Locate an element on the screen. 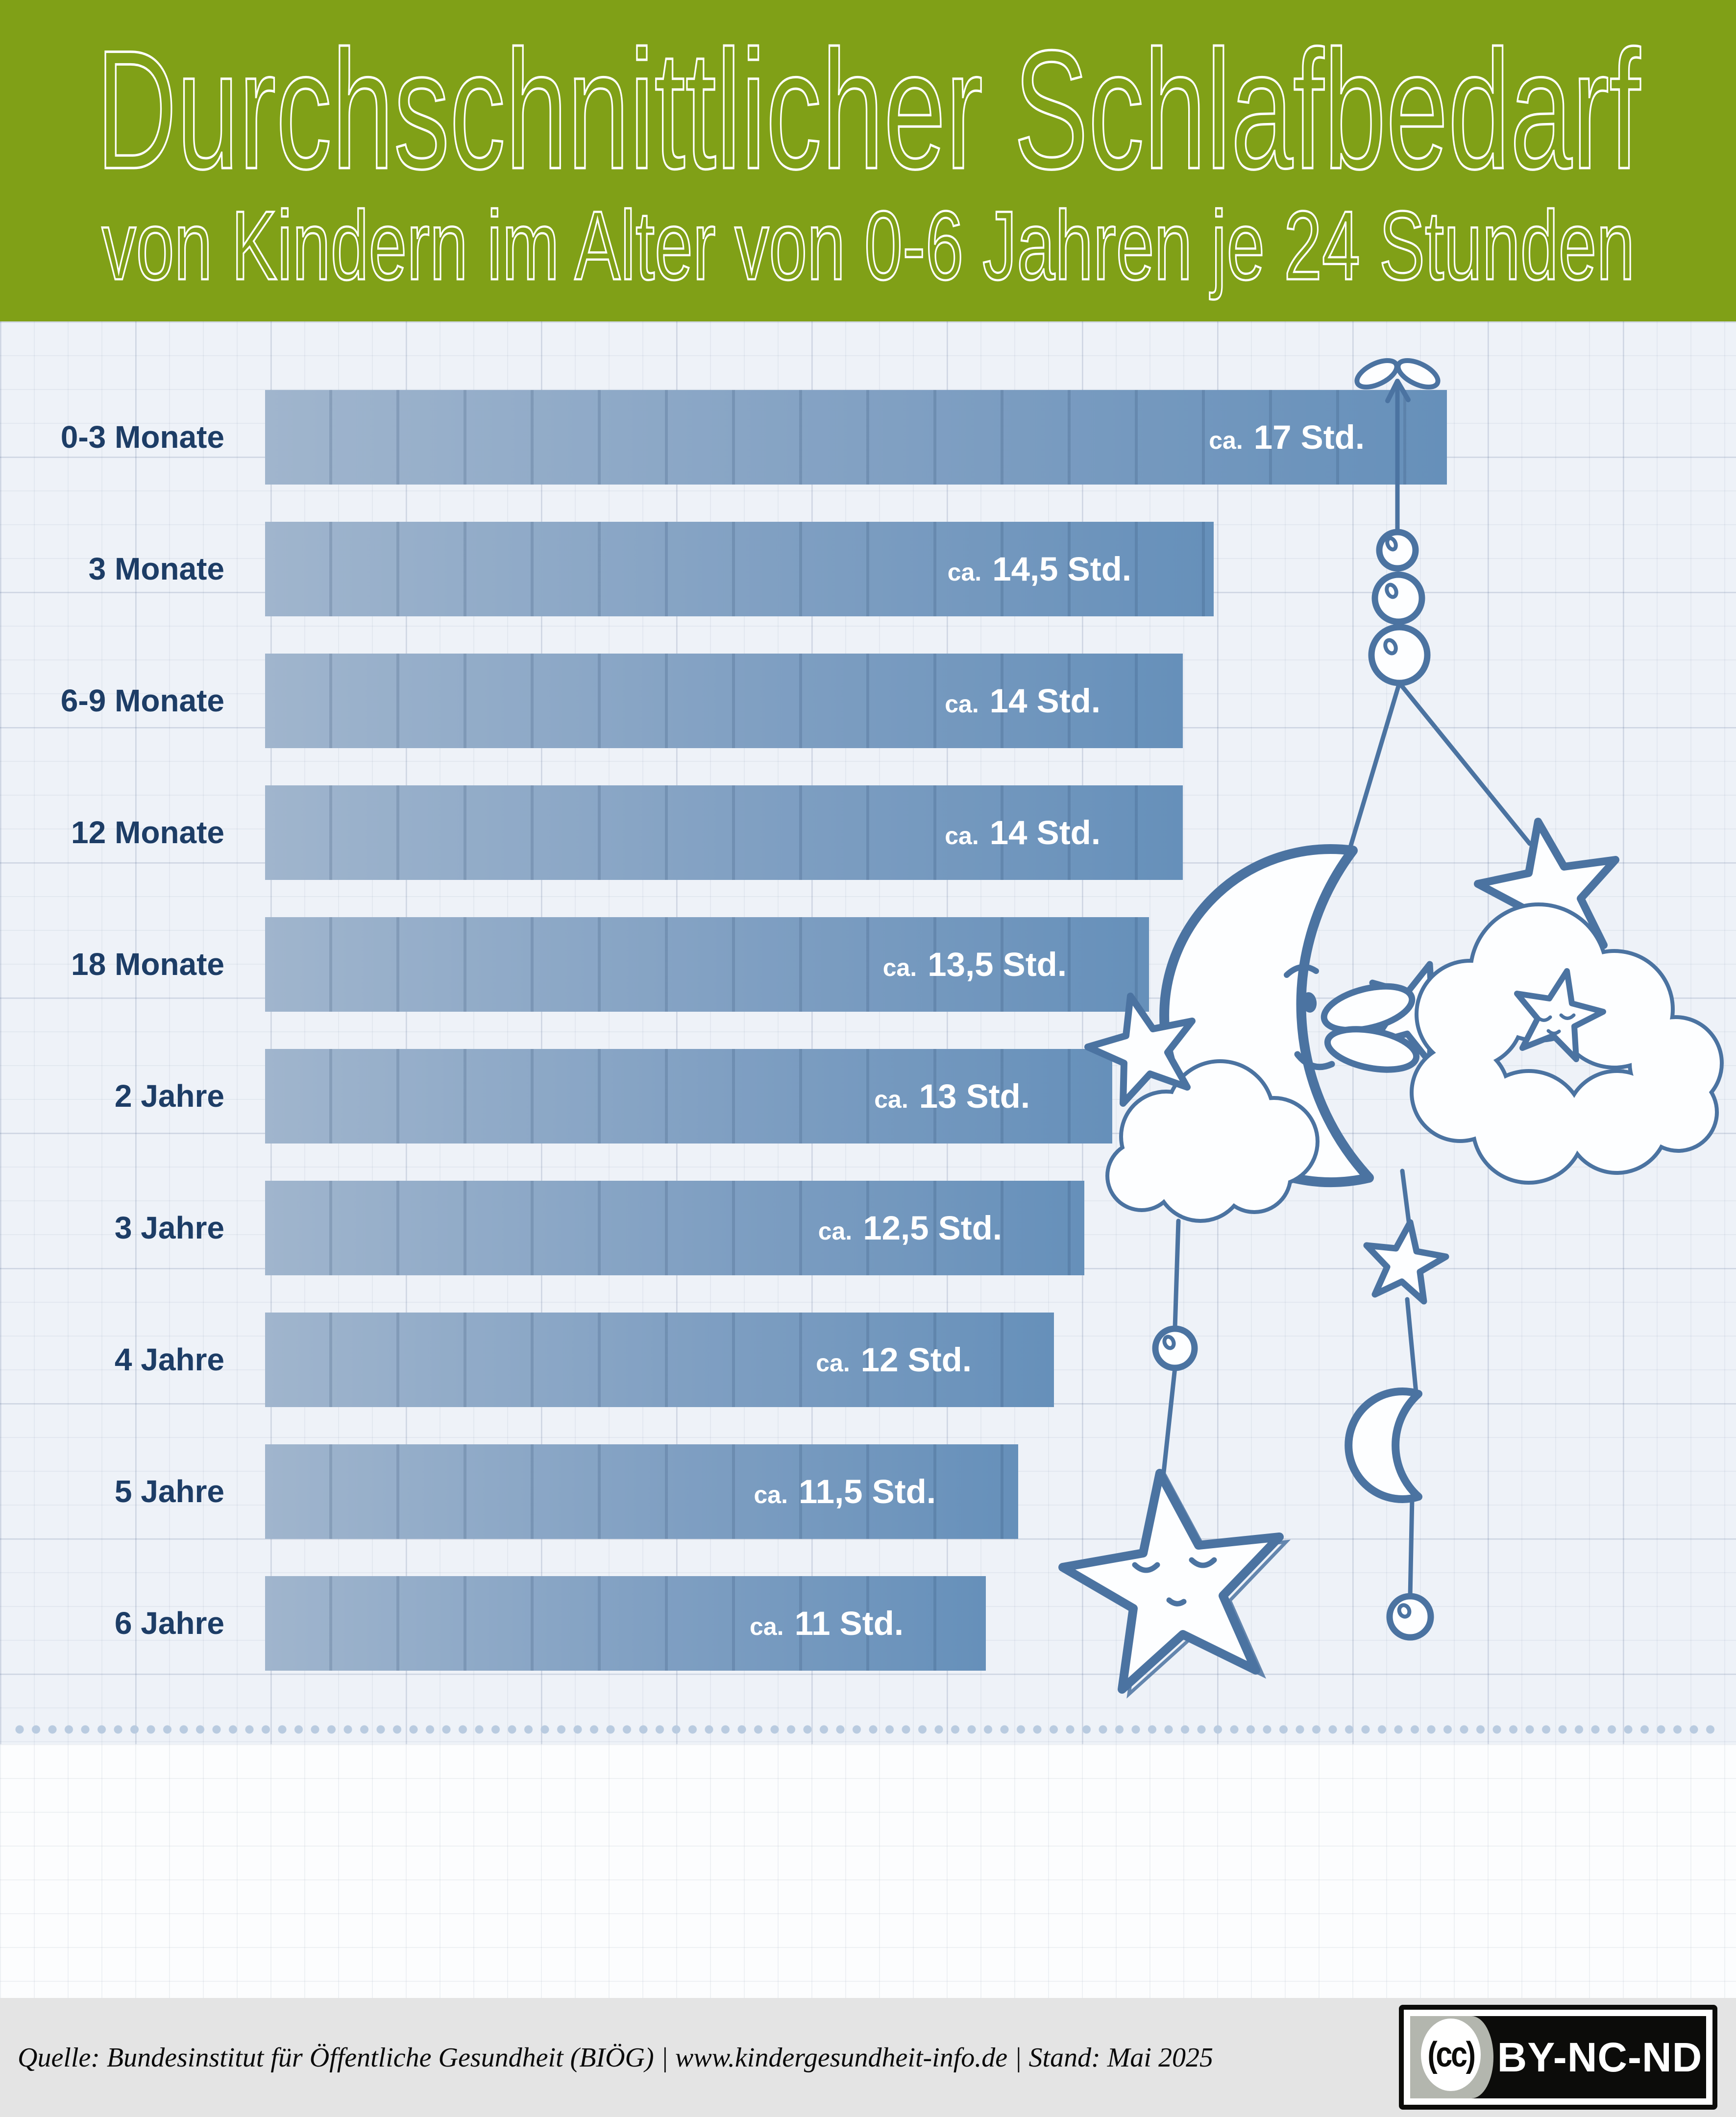 This screenshot has width=1736, height=2117. value-label: ca. 11 Std. is located at coordinates (827, 1624).